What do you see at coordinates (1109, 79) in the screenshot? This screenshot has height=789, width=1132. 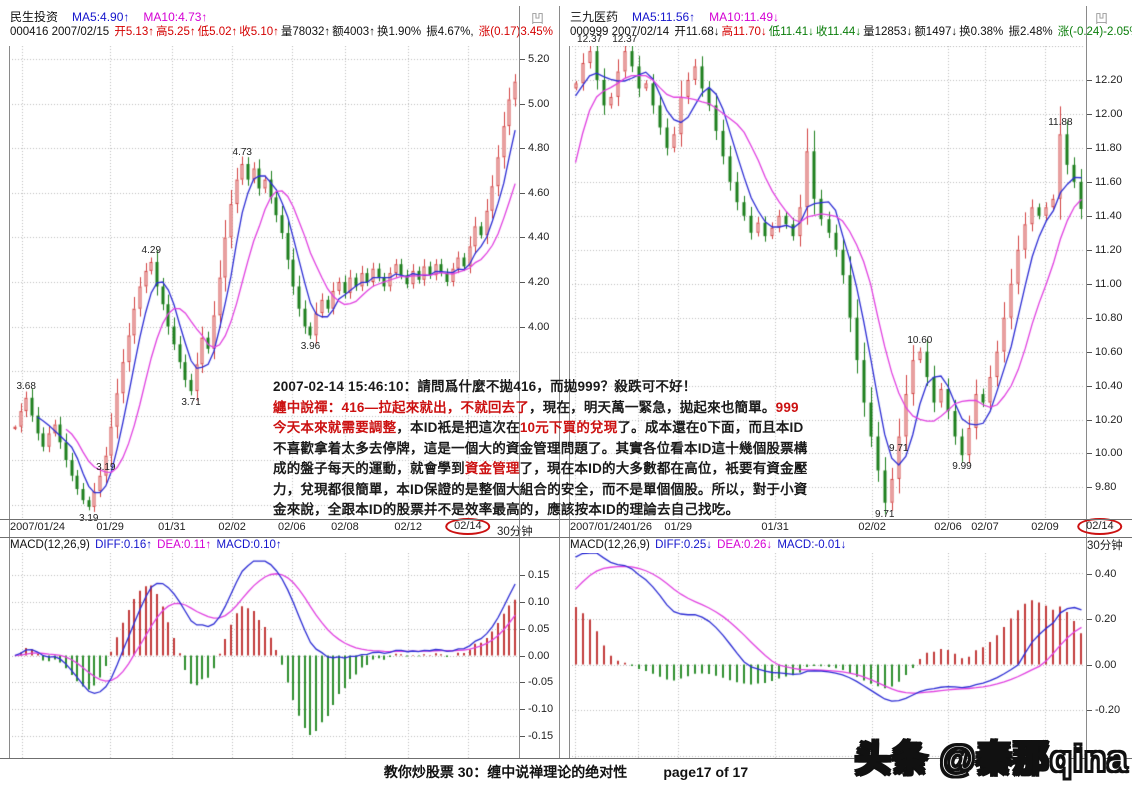 I see `price-axis-label: 12.20` at bounding box center [1109, 79].